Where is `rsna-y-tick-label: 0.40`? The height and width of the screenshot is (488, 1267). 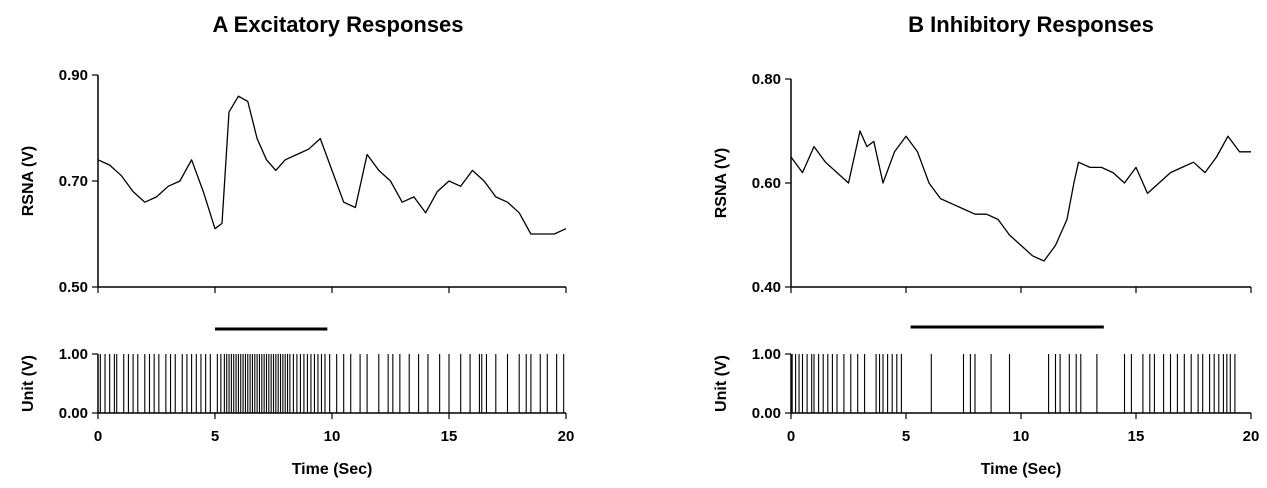
rsna-y-tick-label: 0.40 is located at coordinates (766, 287).